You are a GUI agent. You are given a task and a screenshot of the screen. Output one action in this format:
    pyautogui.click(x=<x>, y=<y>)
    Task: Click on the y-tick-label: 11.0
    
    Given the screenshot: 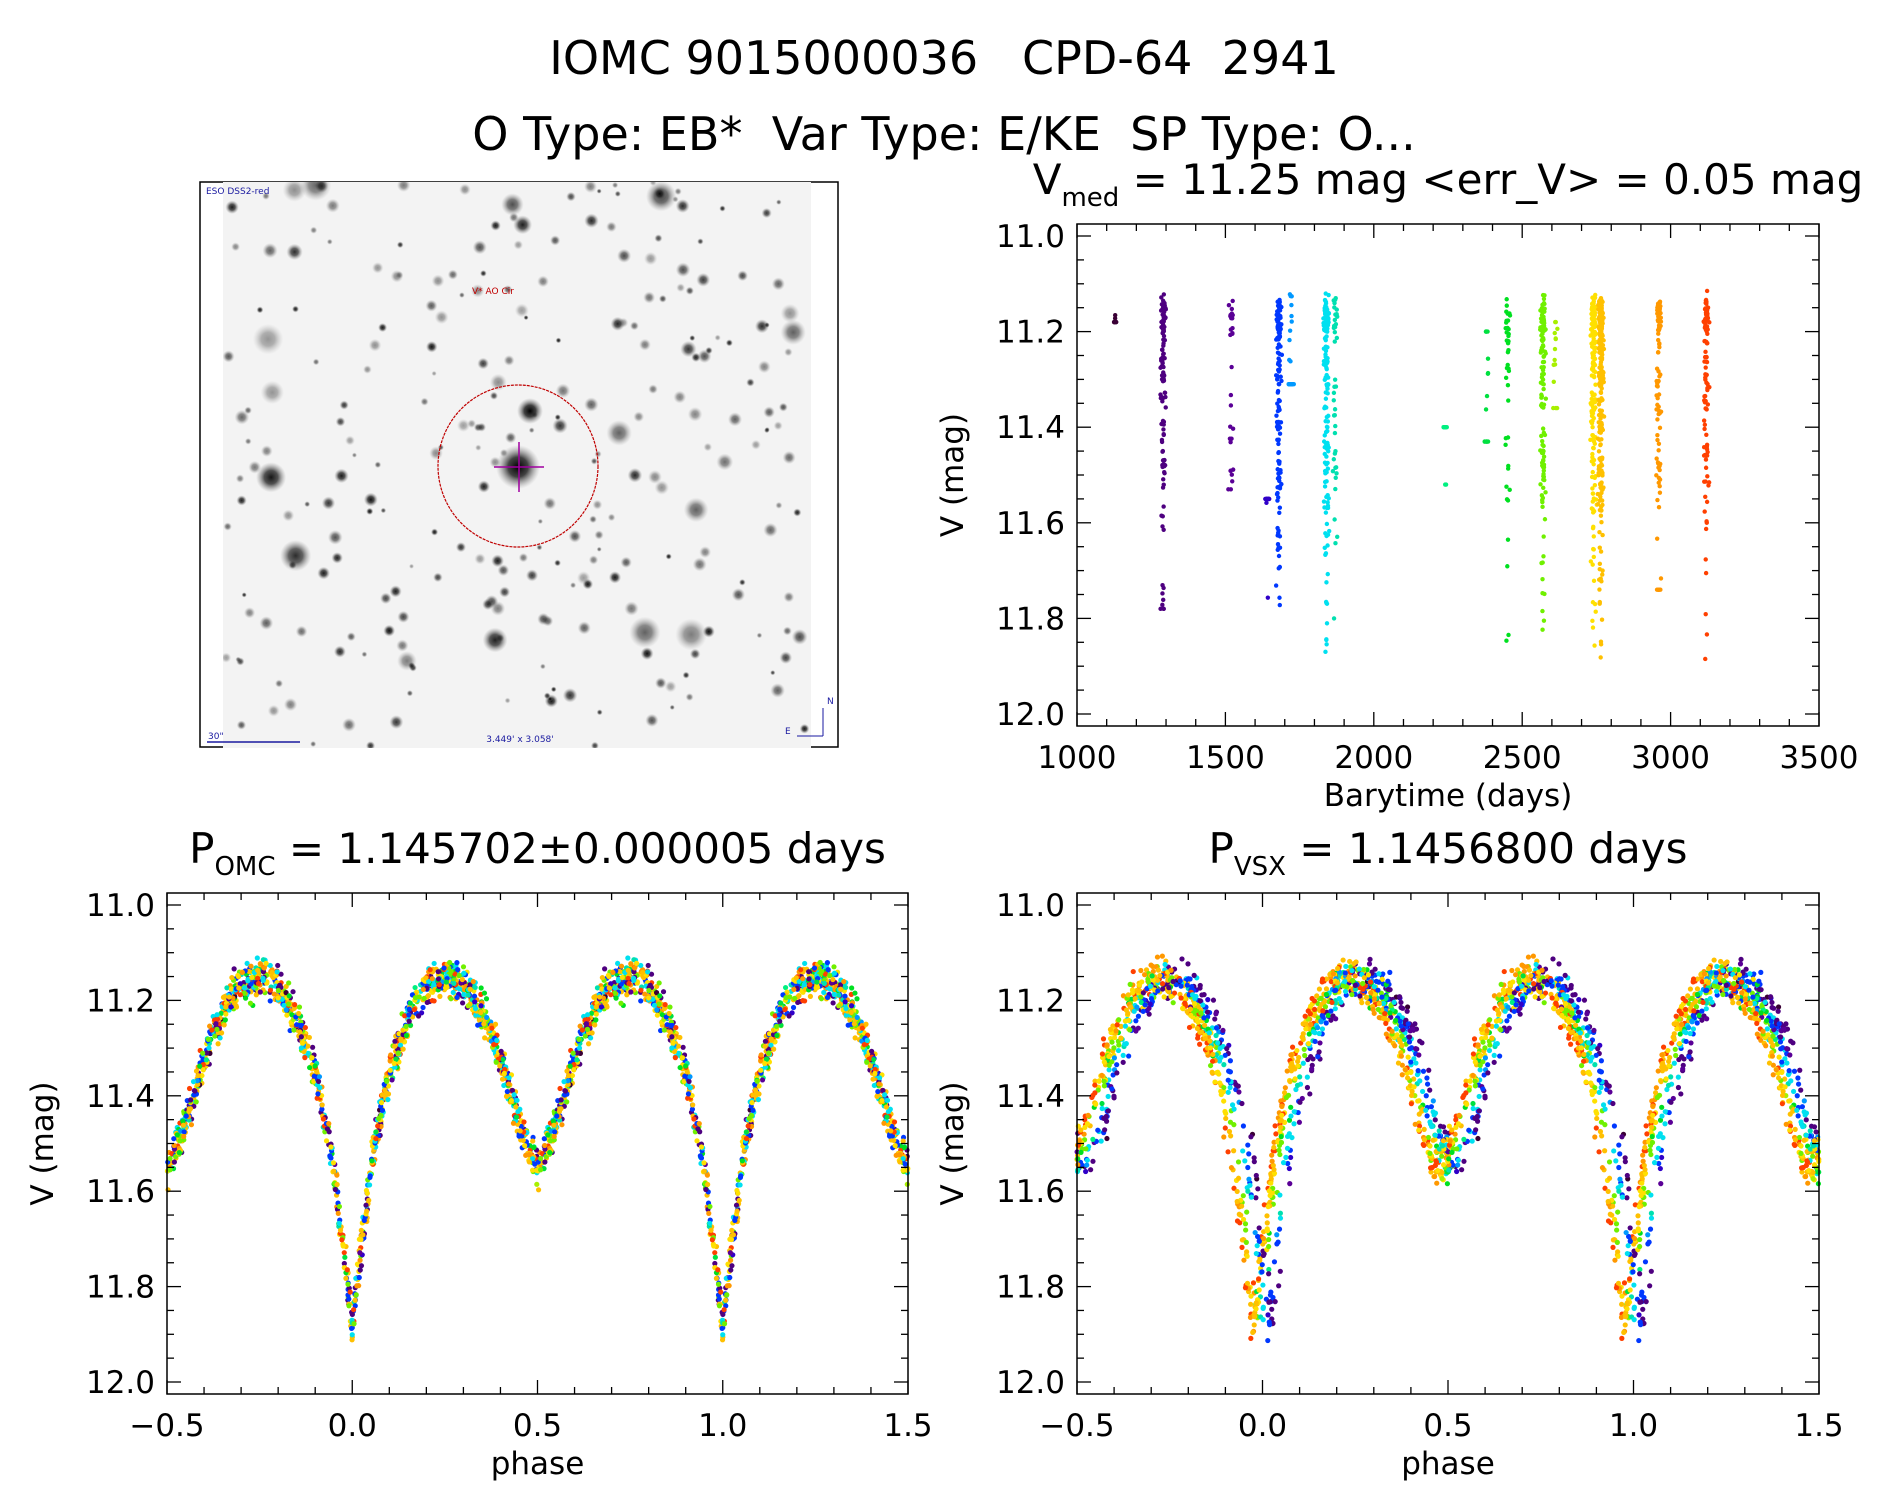 What is the action you would take?
    pyautogui.click(x=120, y=906)
    